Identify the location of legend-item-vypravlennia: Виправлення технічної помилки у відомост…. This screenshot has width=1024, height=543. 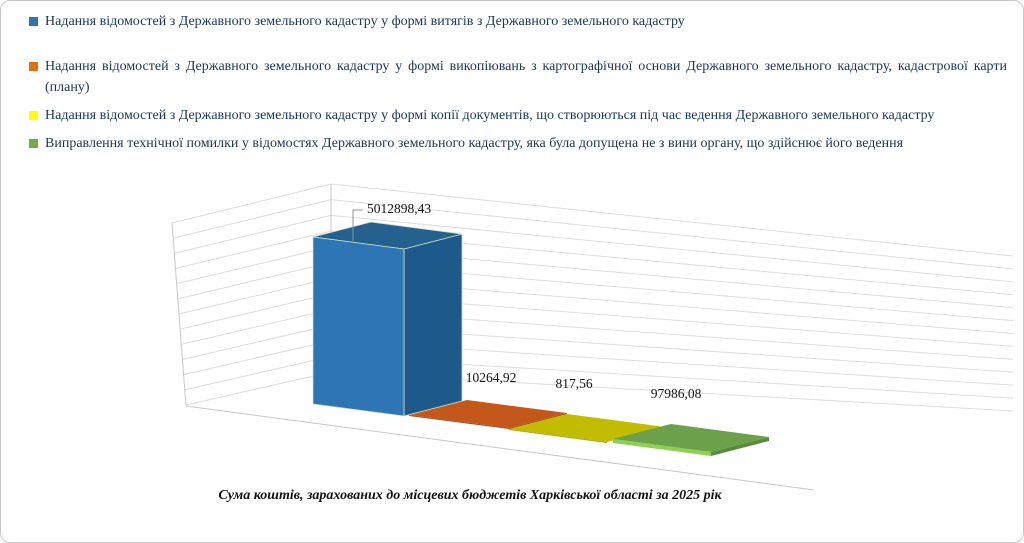
(518, 143).